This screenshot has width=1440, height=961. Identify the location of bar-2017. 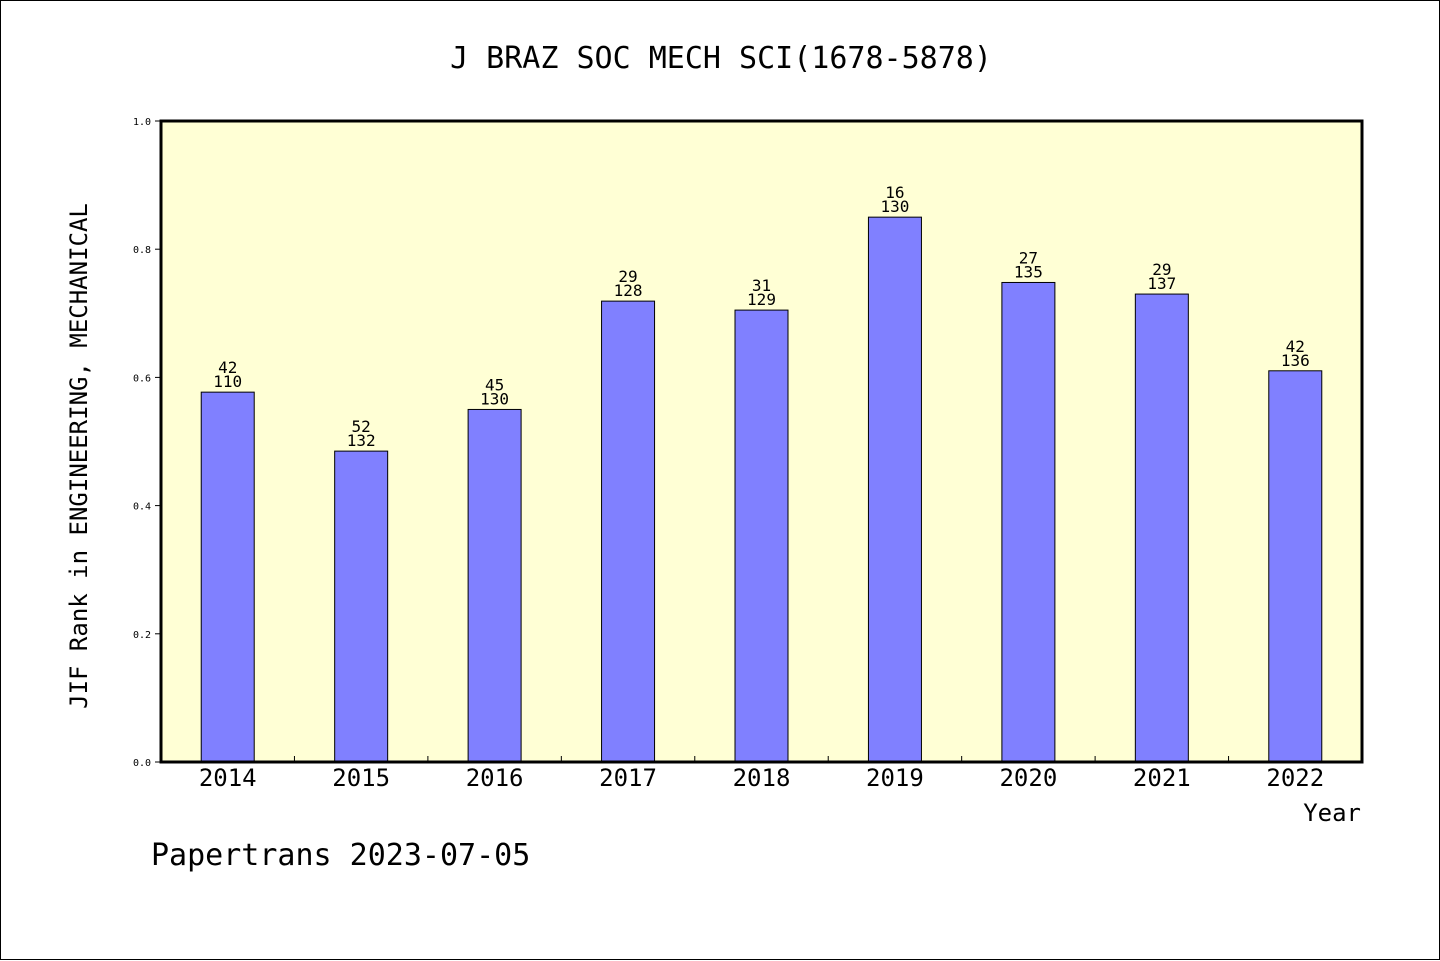
(628, 531).